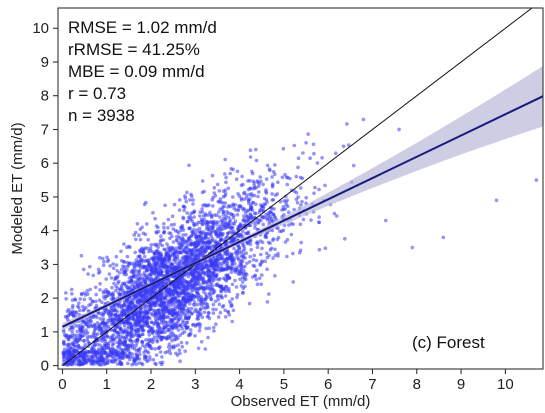 This screenshot has height=413, width=545. Describe the element at coordinates (40, 28) in the screenshot. I see `y-tick-label: 10` at that location.